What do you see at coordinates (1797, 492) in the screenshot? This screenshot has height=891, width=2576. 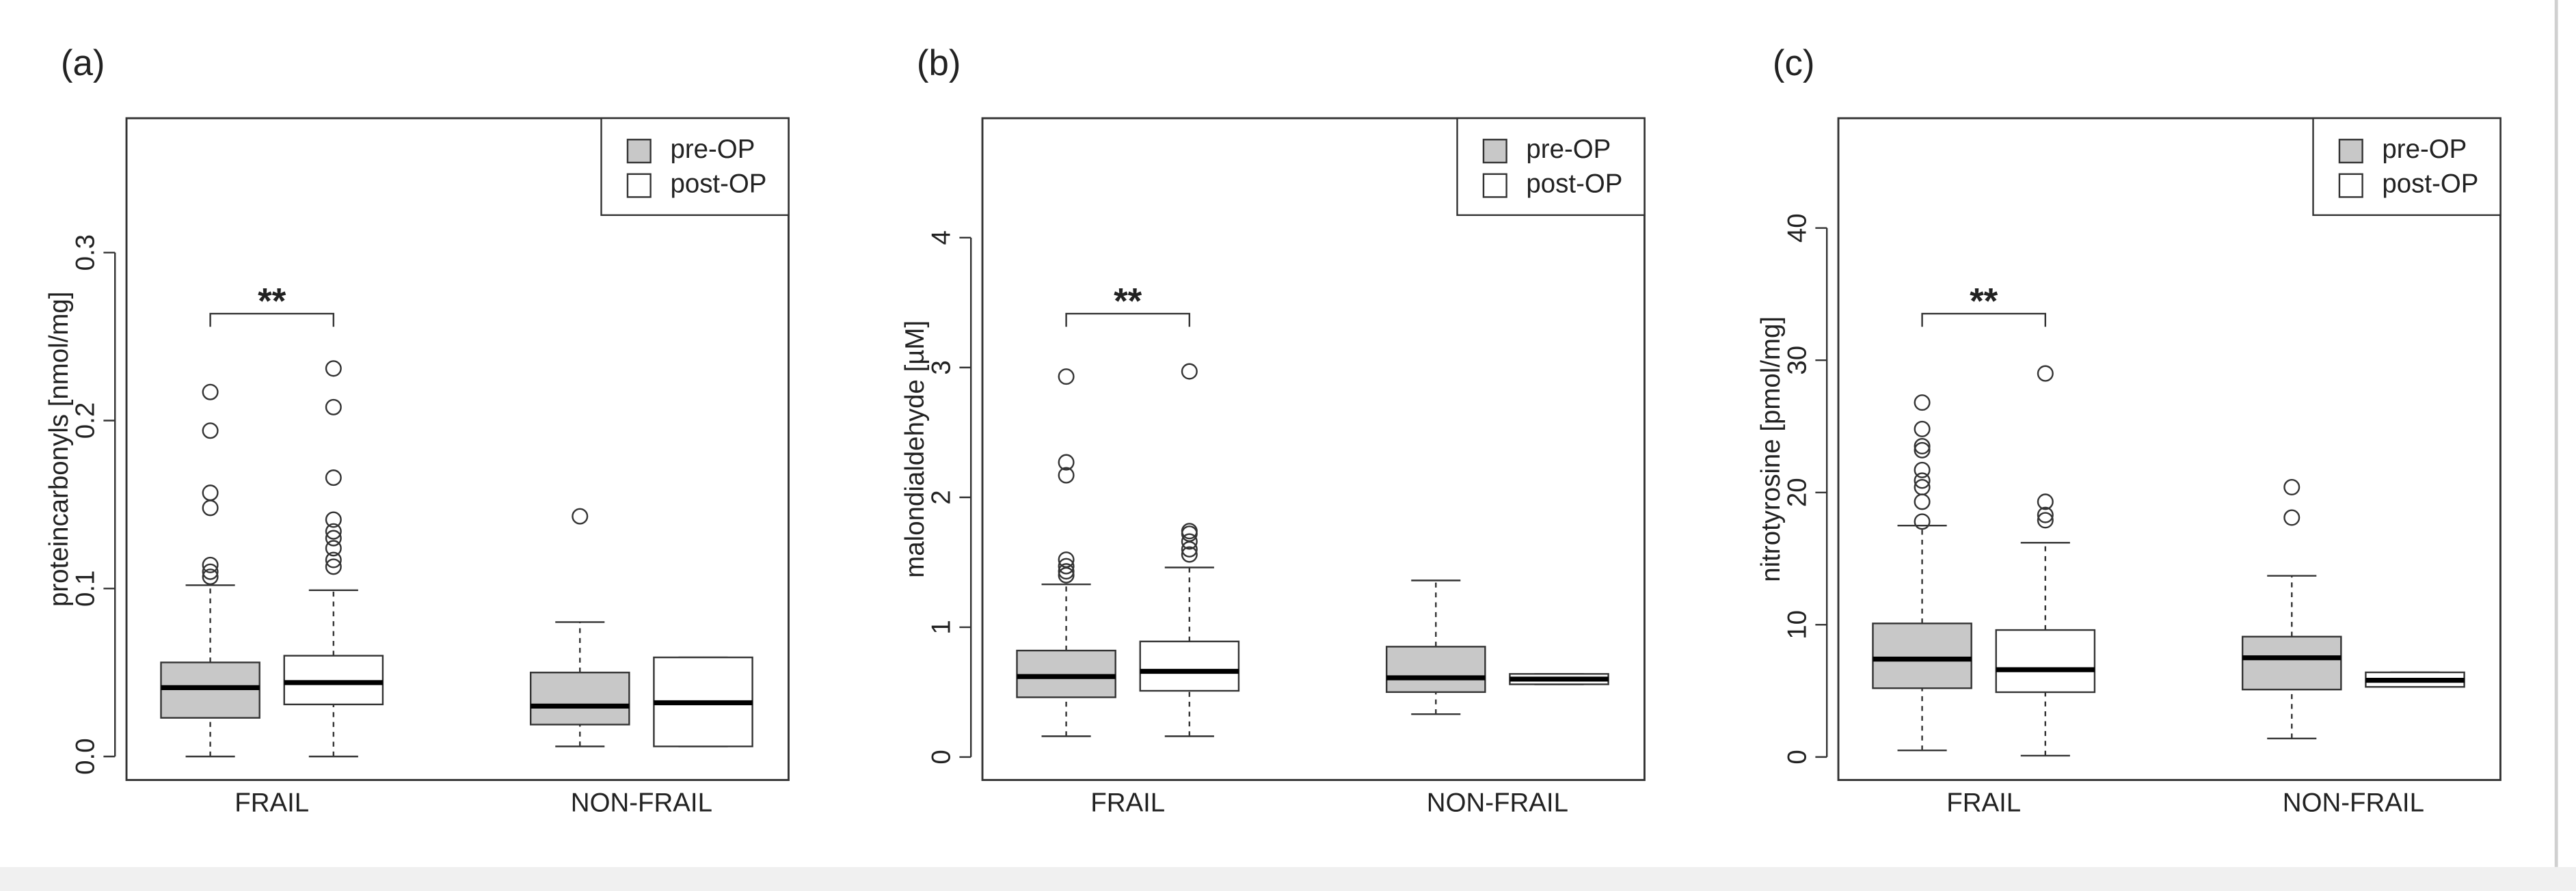 I see `y-tick-label: 20` at bounding box center [1797, 492].